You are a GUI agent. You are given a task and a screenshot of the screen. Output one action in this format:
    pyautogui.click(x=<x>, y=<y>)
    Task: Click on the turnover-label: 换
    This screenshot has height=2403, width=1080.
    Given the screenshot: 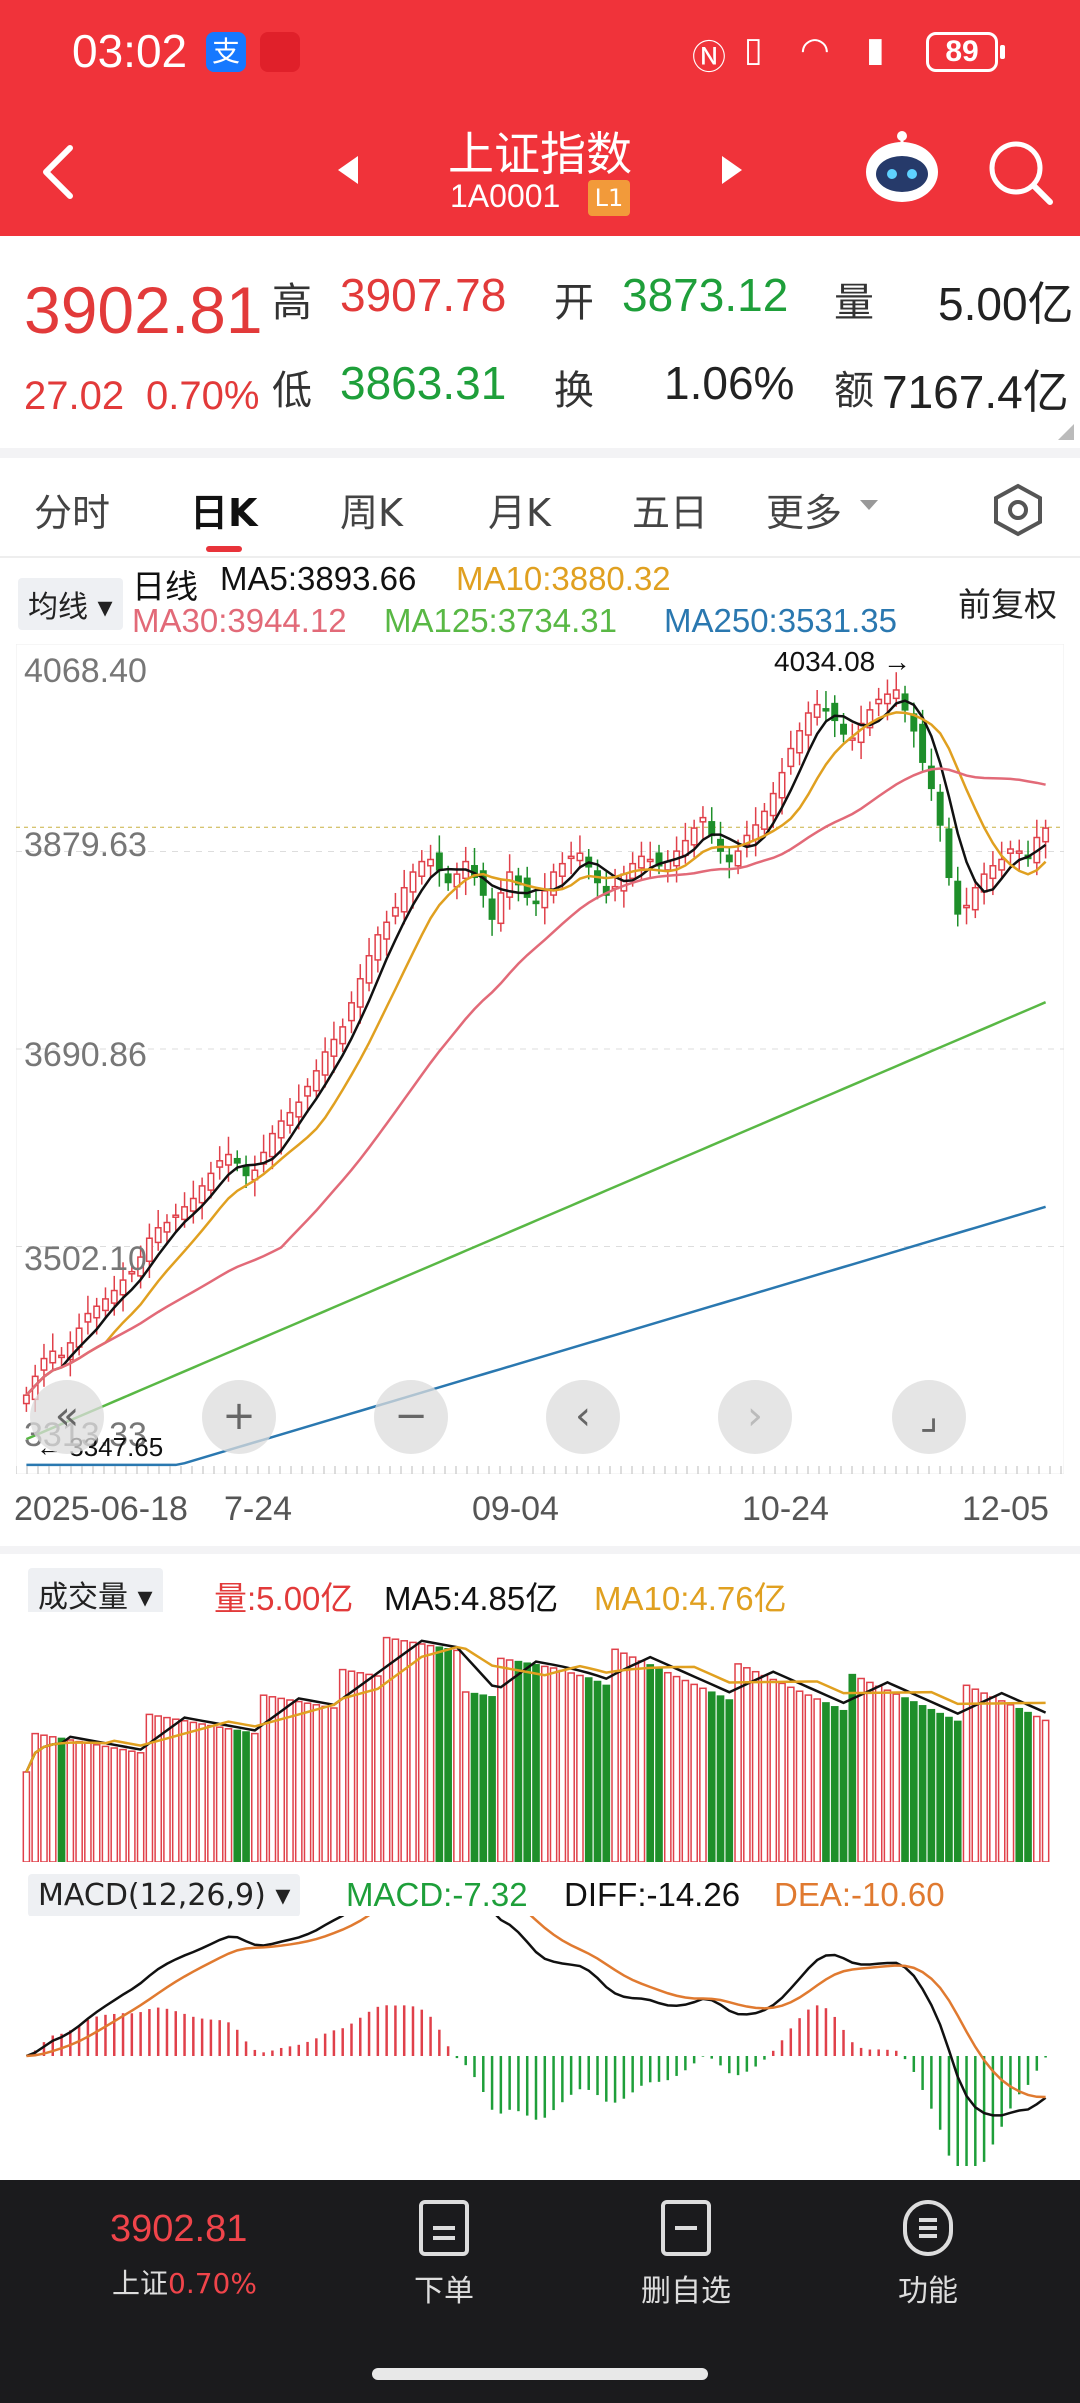 What is the action you would take?
    pyautogui.click(x=574, y=391)
    